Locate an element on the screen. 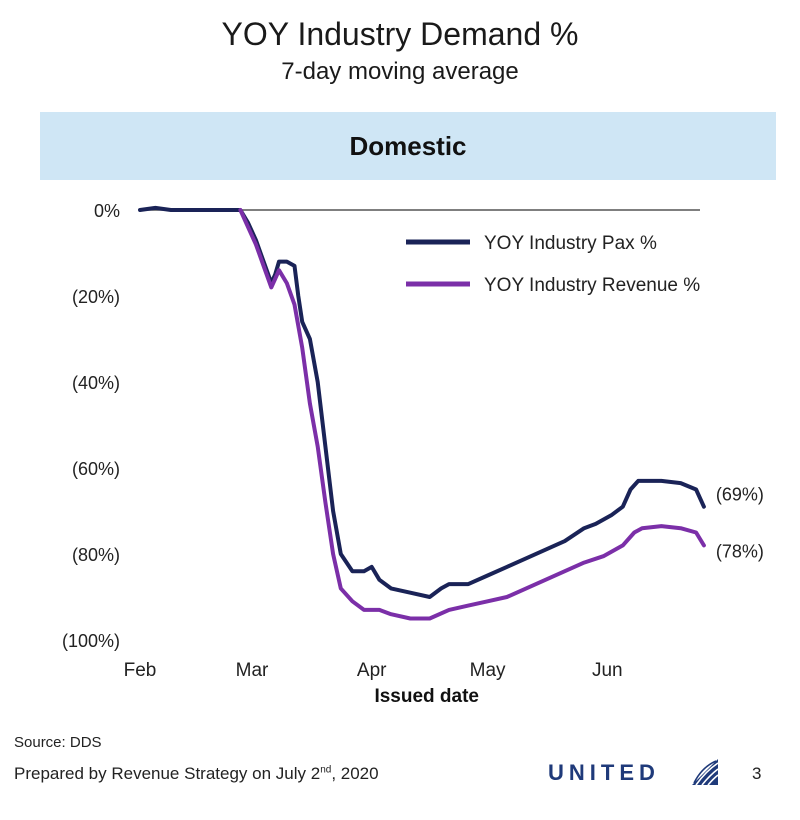 This screenshot has height=820, width=800. domestic-banner: Domestic is located at coordinates (408, 146).